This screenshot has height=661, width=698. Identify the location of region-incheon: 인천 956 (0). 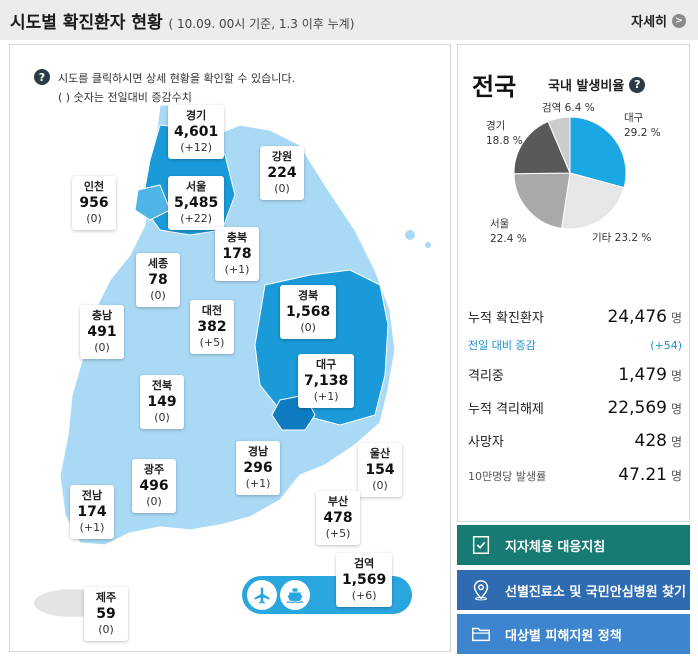
(94, 203).